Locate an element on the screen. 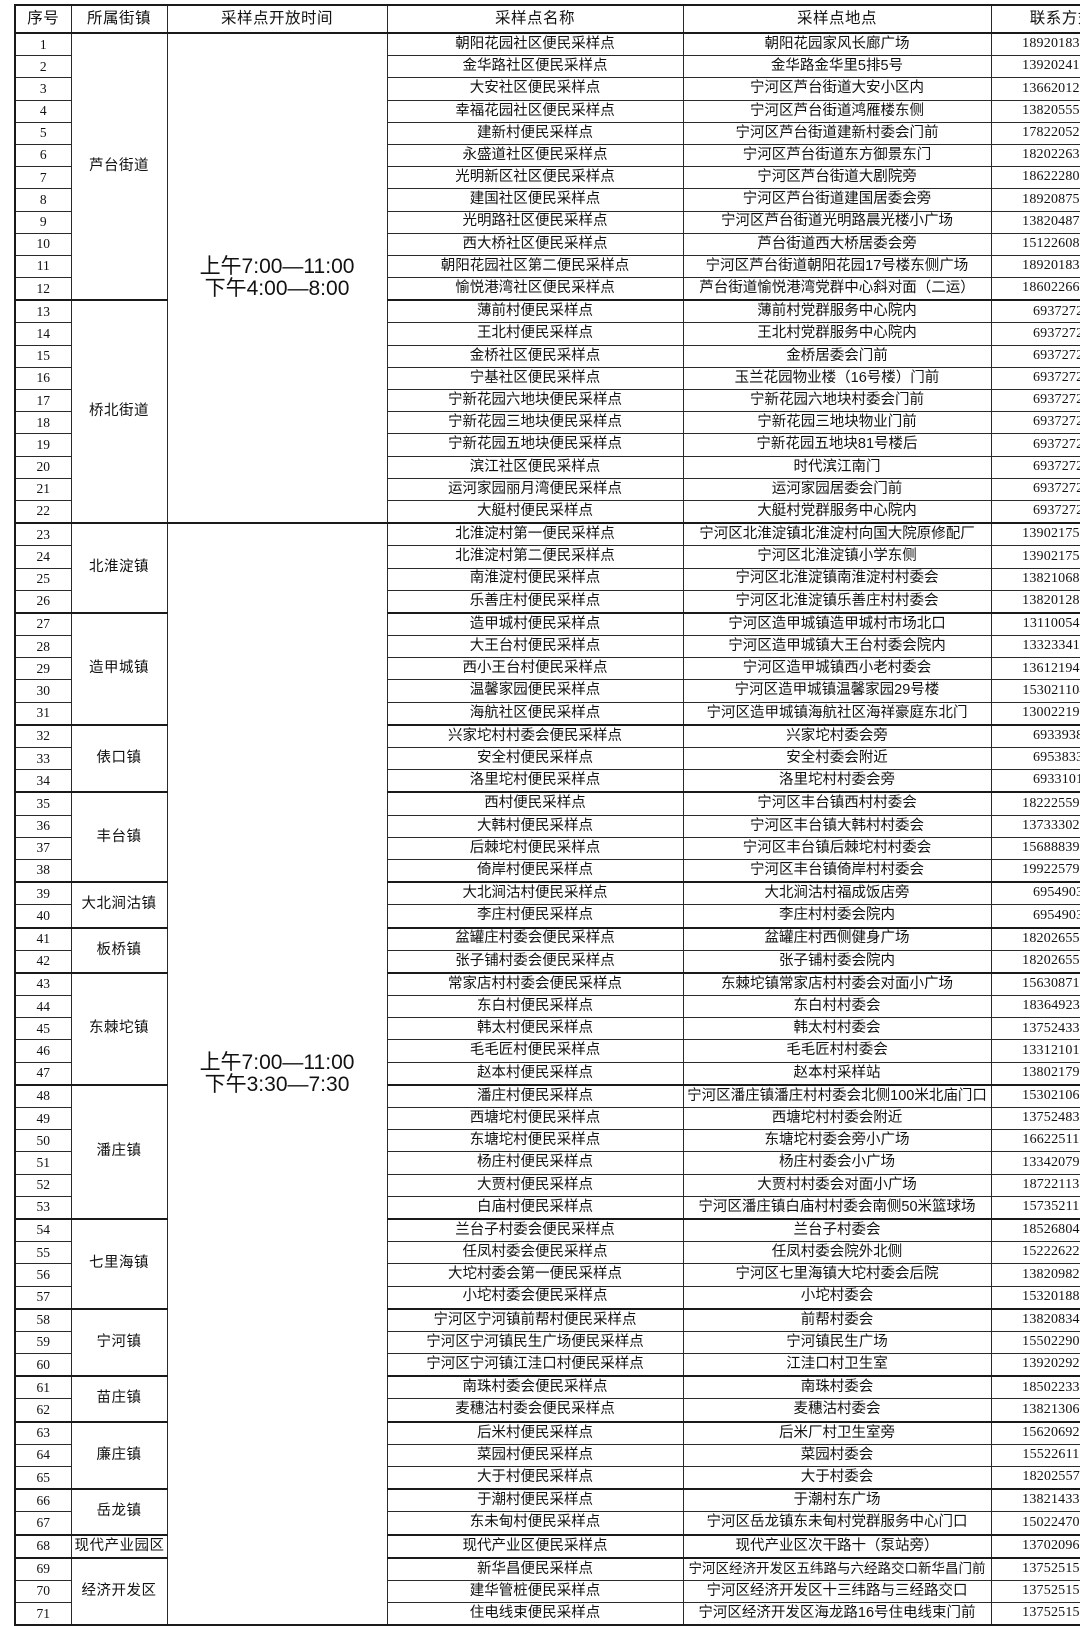  column-header-contact: 联系方式 is located at coordinates (1035, 19).